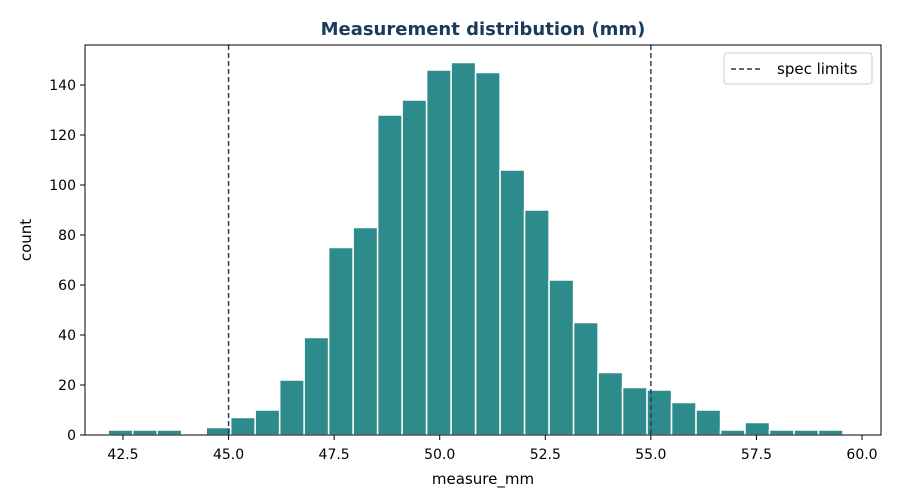 The height and width of the screenshot is (504, 900). I want to click on x-tick-label: 55.0, so click(650, 455).